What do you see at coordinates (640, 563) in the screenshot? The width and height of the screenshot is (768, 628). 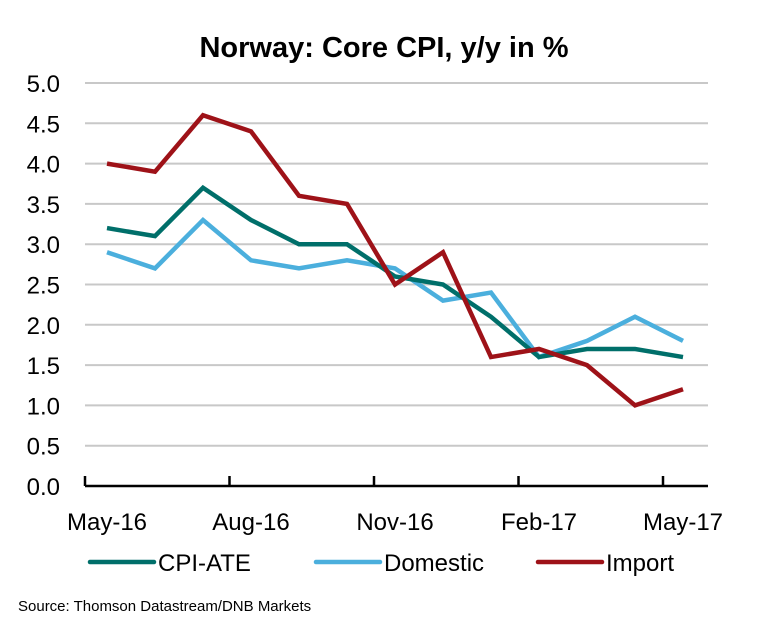 I see `legend-label: Import` at bounding box center [640, 563].